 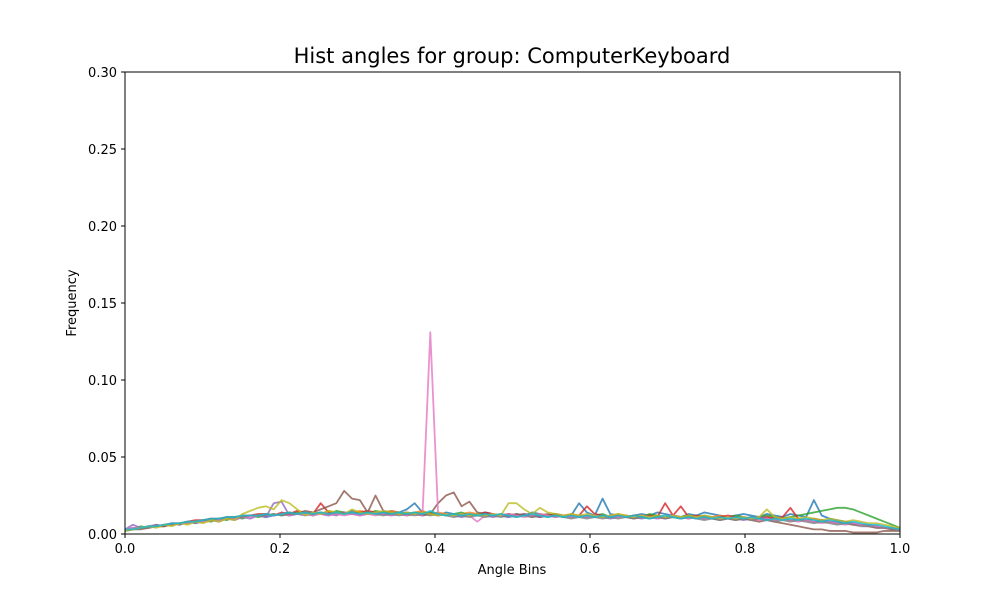 What do you see at coordinates (512, 570) in the screenshot?
I see `x-axis-label: Angle Bins` at bounding box center [512, 570].